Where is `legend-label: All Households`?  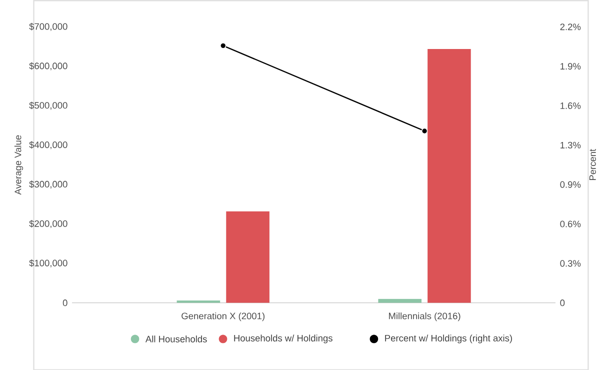 legend-label: All Households is located at coordinates (176, 338).